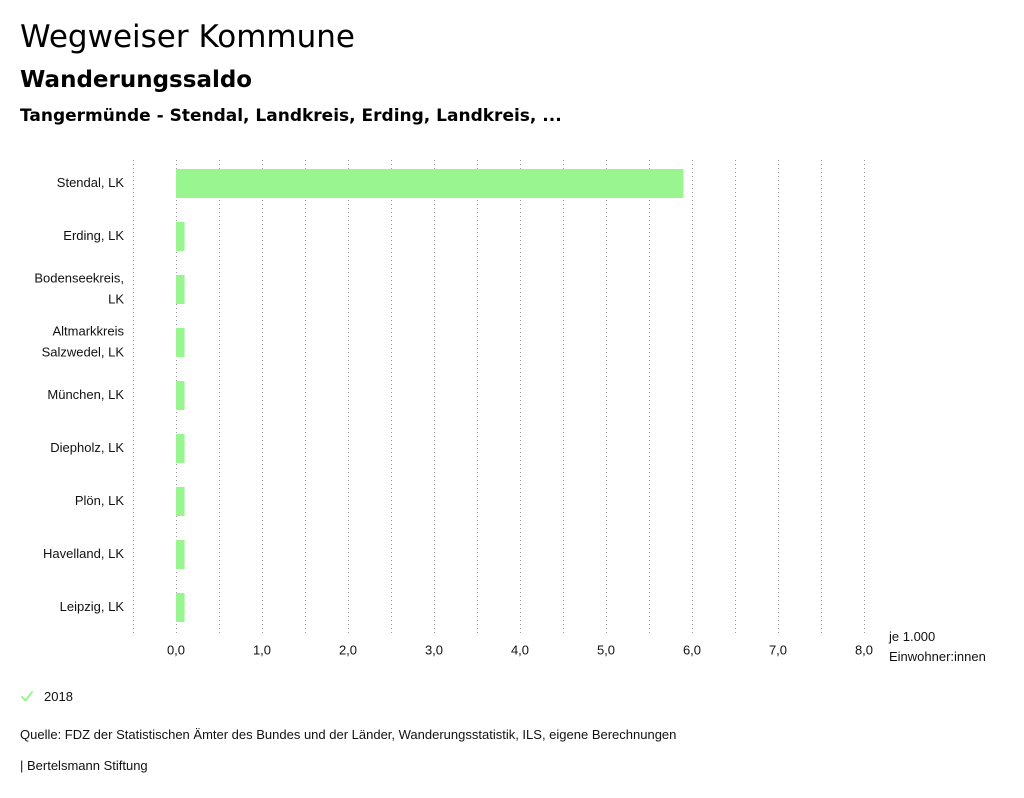  What do you see at coordinates (83, 553) in the screenshot?
I see `category-label: Havelland, LK` at bounding box center [83, 553].